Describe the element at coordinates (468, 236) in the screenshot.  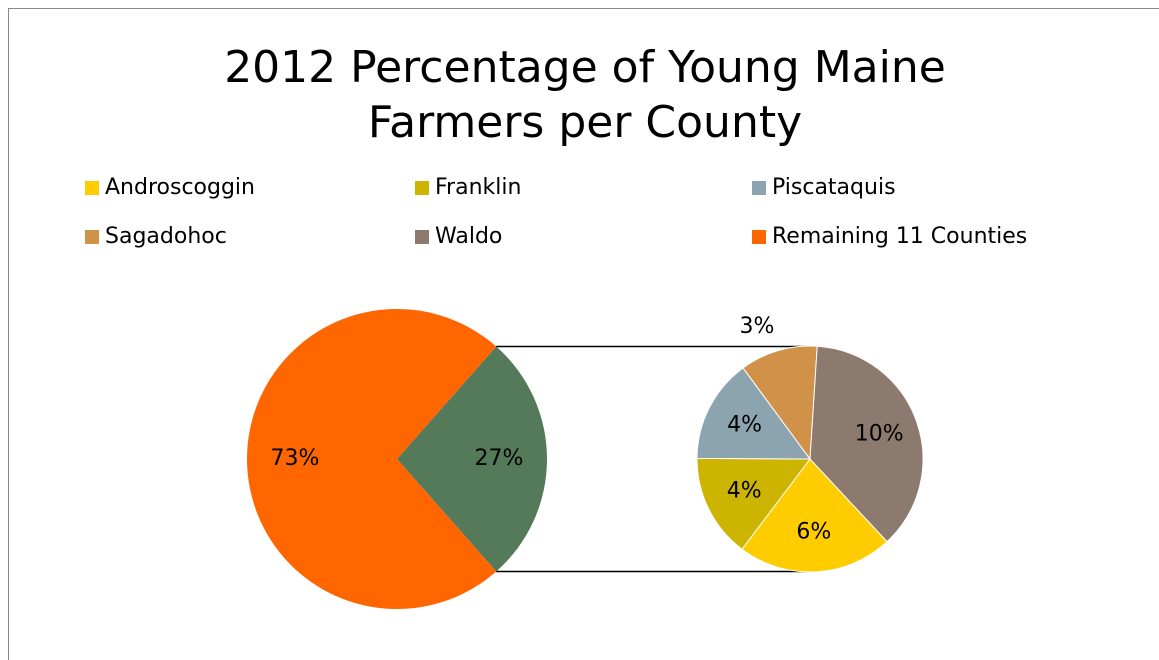
I see `legend-label: Waldo` at that location.